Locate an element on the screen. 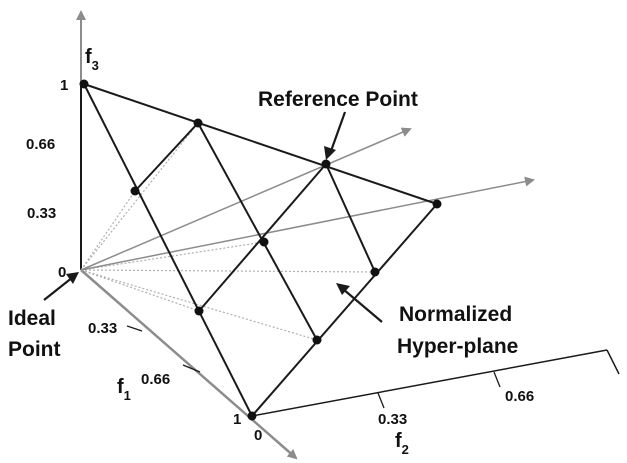 The height and width of the screenshot is (463, 627). f3-subscript: 3 is located at coordinates (95, 65).